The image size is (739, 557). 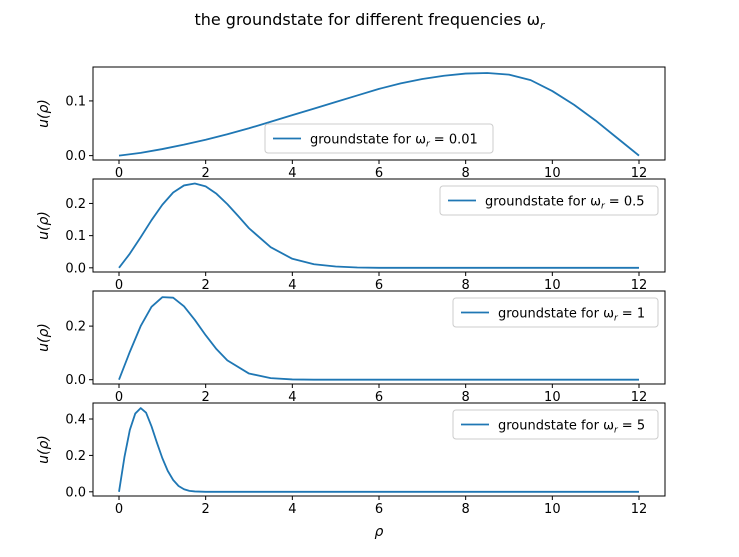 I want to click on x-tick-label: 12, so click(x=639, y=509).